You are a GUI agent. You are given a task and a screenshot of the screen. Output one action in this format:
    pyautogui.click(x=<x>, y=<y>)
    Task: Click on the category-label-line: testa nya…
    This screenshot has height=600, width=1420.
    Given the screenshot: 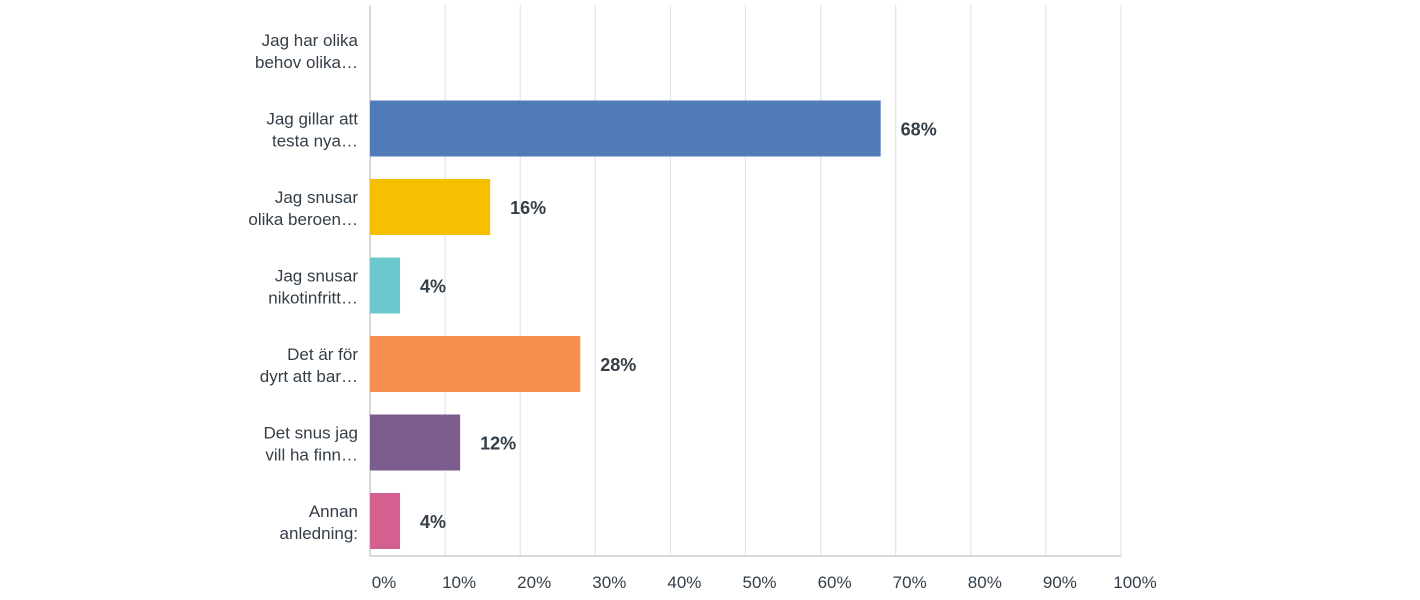 What is the action you would take?
    pyautogui.click(x=315, y=141)
    